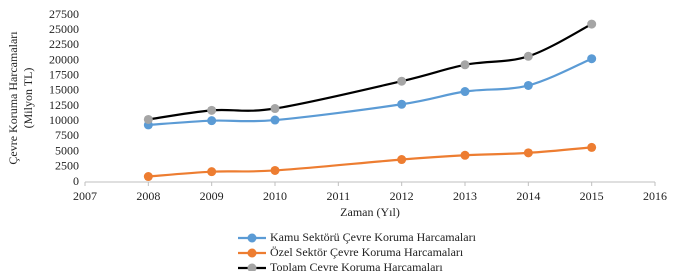 The image size is (673, 271). What do you see at coordinates (212, 196) in the screenshot?
I see `x-tick-label: 2009` at bounding box center [212, 196].